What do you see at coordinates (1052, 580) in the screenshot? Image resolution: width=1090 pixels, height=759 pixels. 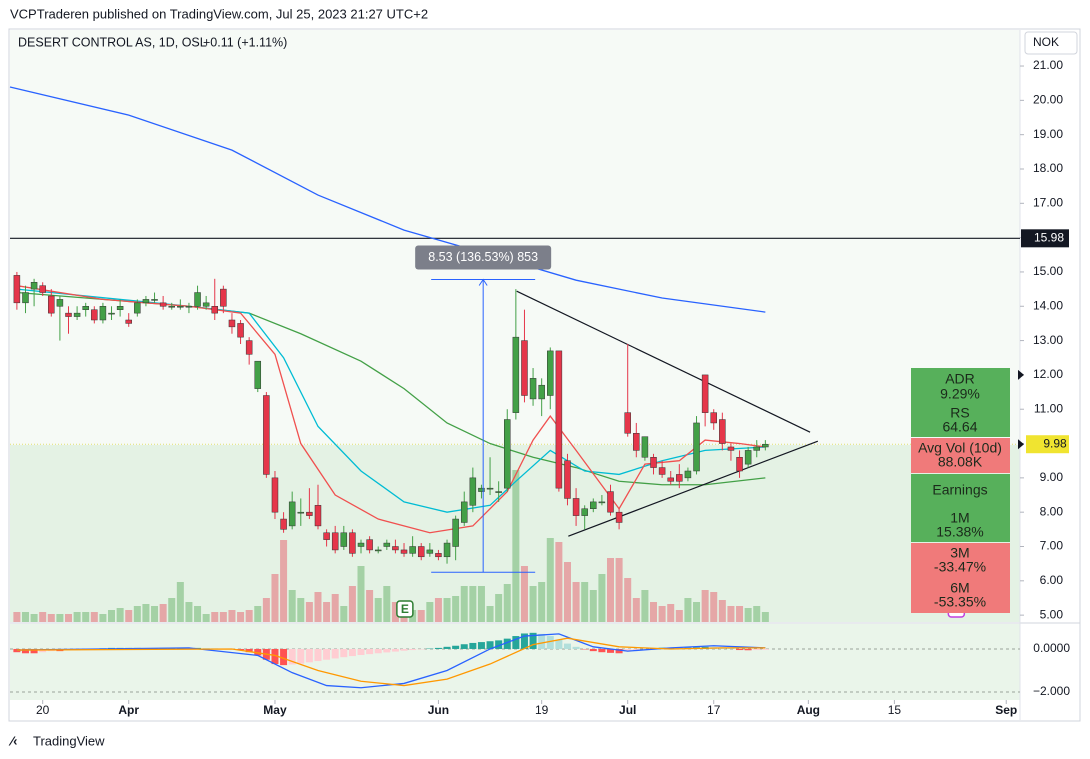 I see `y-tick-label: 6.00` at bounding box center [1052, 580].